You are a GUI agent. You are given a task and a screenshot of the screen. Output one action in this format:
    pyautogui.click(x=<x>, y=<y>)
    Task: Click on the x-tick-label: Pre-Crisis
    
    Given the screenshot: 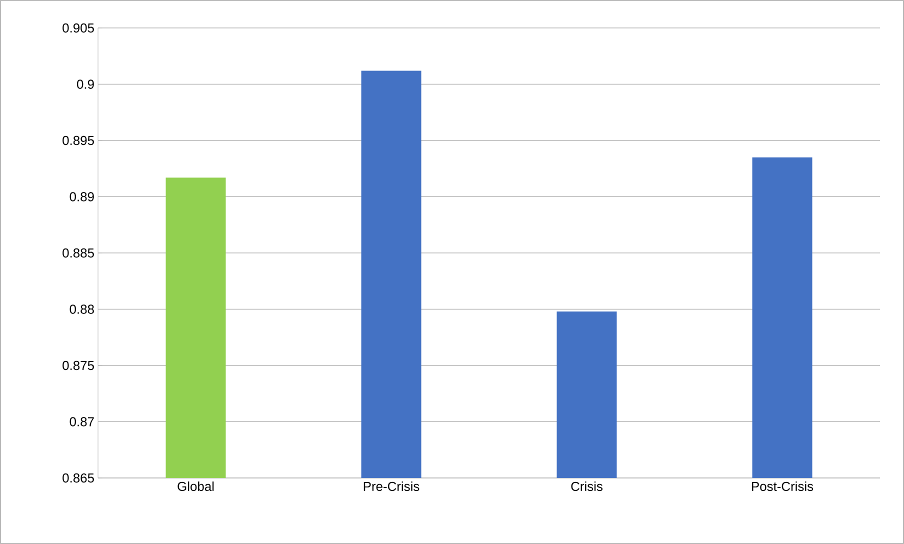 What is the action you would take?
    pyautogui.click(x=392, y=487)
    